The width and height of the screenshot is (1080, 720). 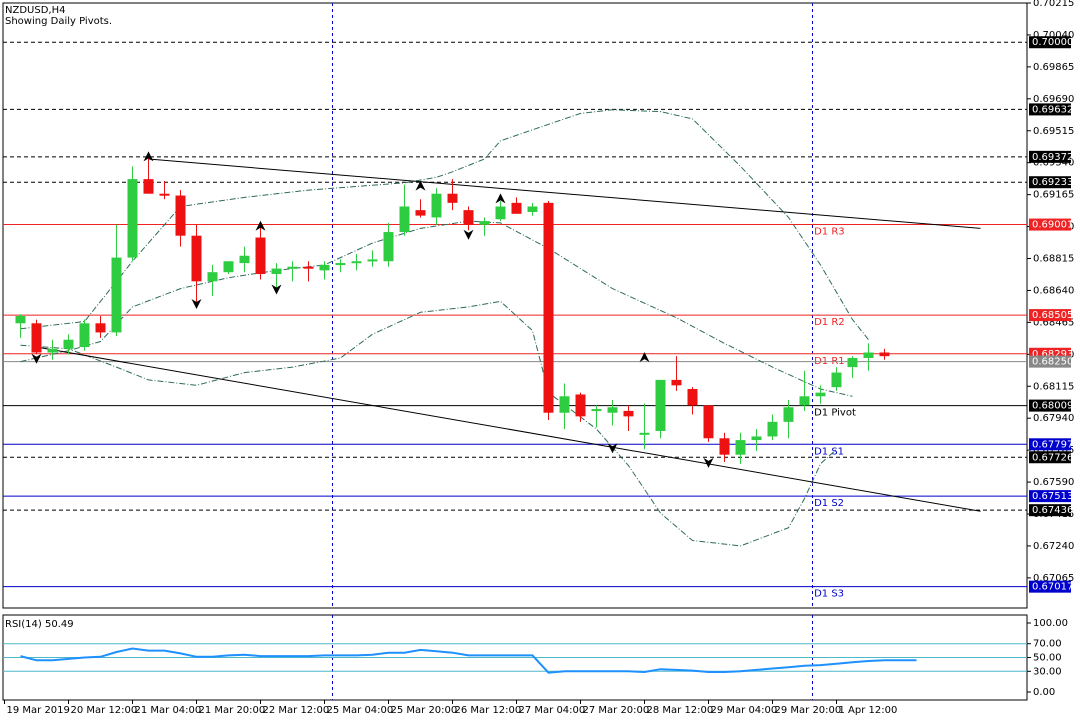 I want to click on pivot-price-label: 0.69001, so click(x=1052, y=225).